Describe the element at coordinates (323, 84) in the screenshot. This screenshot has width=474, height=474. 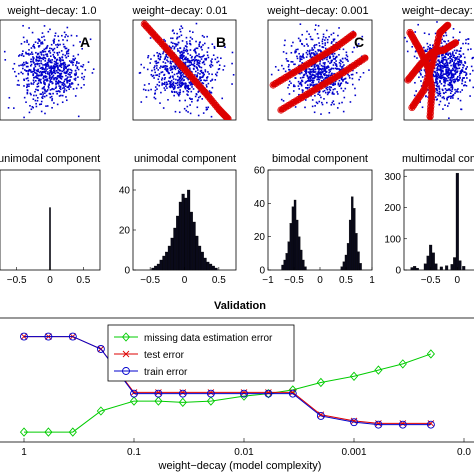
I see `fit-curve` at that location.